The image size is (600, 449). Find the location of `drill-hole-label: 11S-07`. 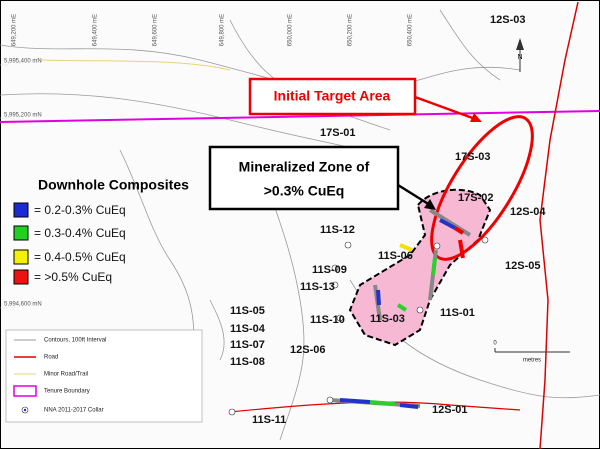

drill-hole-label: 11S-07 is located at coordinates (247, 345).